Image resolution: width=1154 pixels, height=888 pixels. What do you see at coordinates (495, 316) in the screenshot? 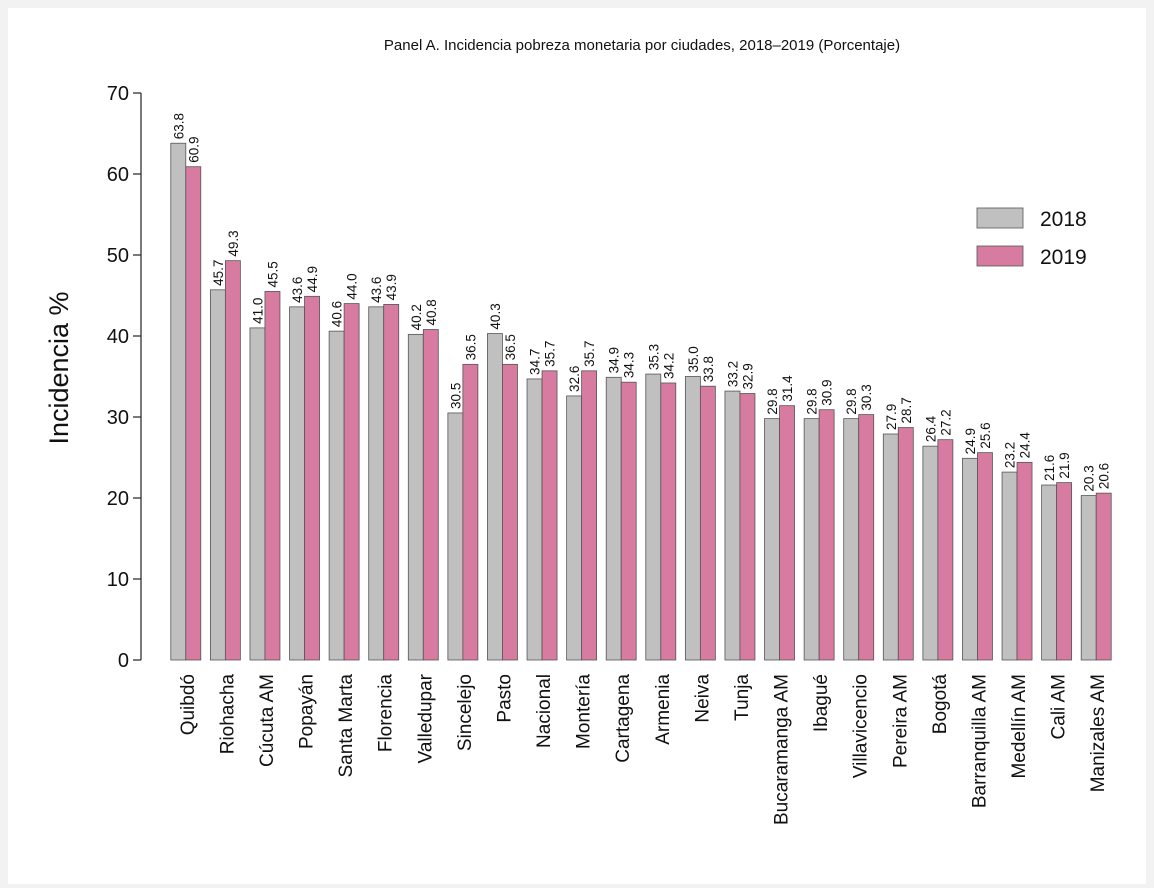
I see `bar-value-label: 40.3` at bounding box center [495, 316].